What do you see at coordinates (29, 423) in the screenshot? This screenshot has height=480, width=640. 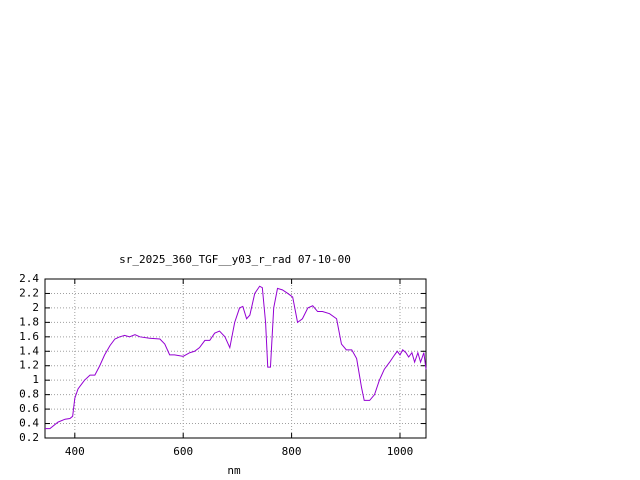 I see `y-tick-label: 0.4` at bounding box center [29, 423].